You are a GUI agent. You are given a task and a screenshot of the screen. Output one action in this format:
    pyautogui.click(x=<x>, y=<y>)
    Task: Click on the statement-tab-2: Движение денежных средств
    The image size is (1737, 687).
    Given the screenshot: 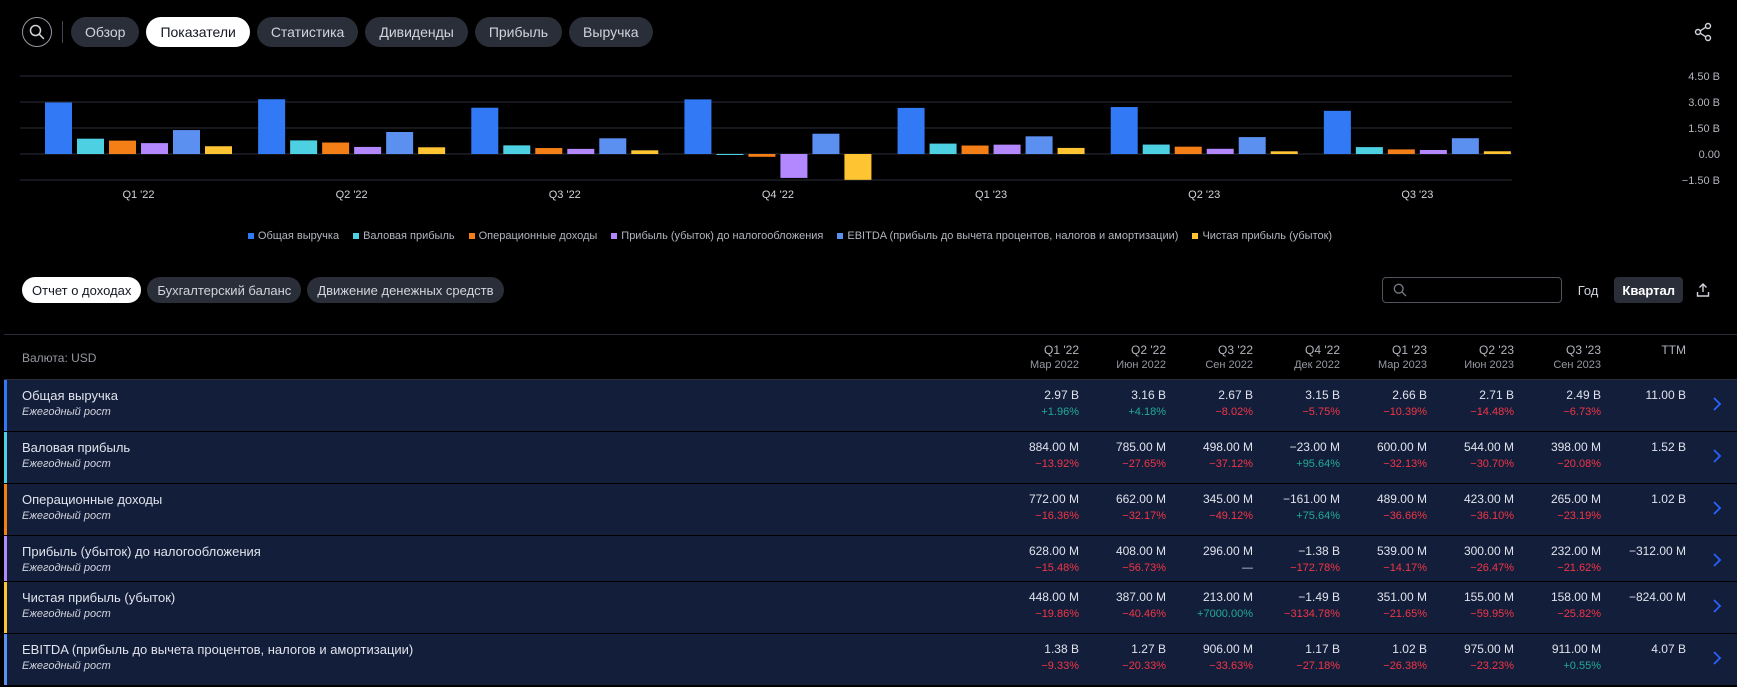 What is the action you would take?
    pyautogui.click(x=405, y=290)
    